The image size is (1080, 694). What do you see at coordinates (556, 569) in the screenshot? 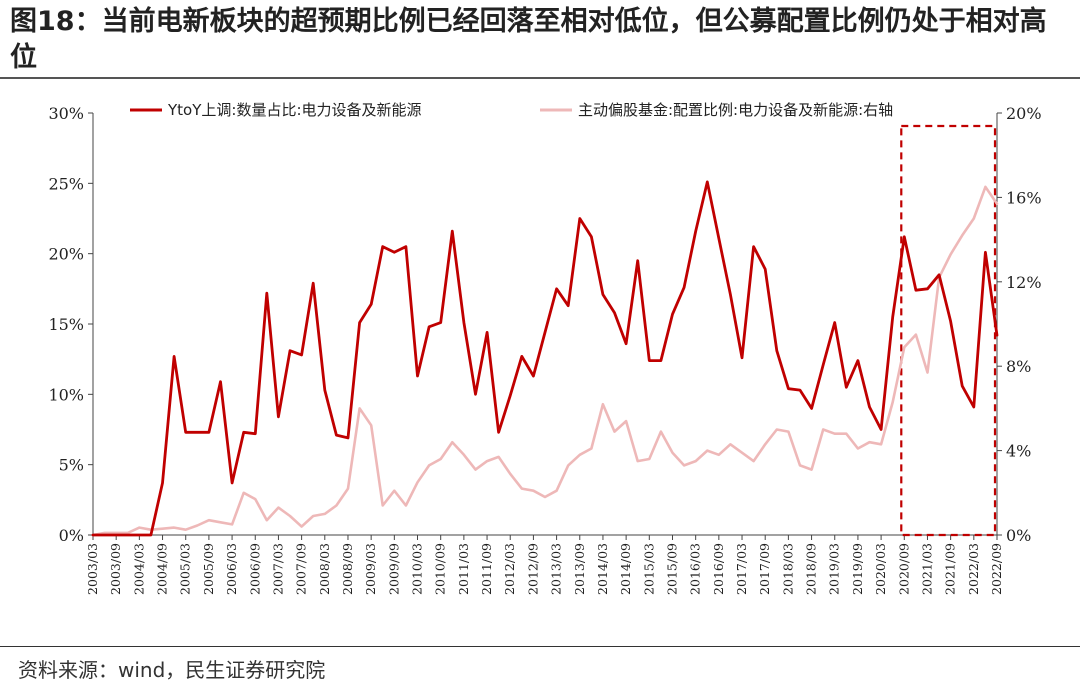
I see `x-tick-label: 2013/03` at bounding box center [556, 569].